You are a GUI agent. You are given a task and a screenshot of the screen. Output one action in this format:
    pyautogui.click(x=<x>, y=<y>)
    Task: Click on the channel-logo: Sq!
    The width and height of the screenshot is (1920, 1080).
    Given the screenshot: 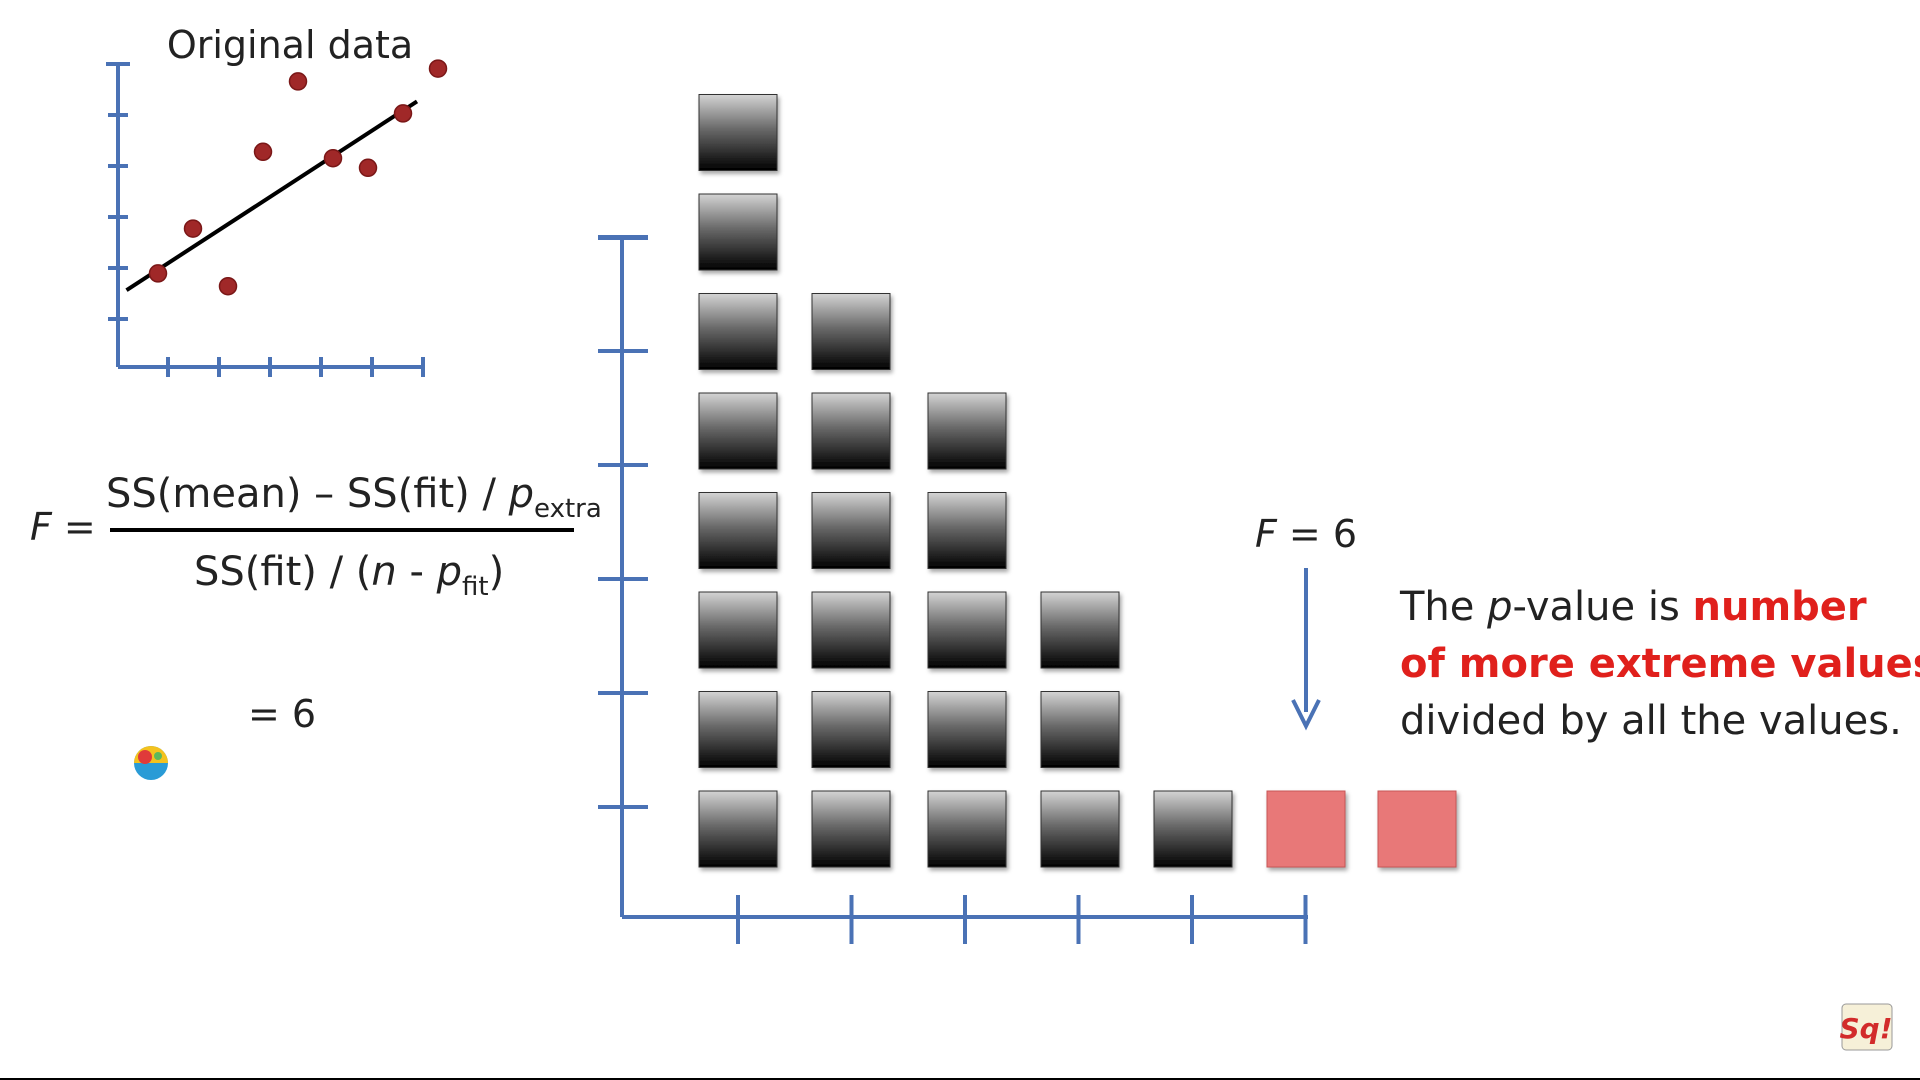 What is the action you would take?
    pyautogui.click(x=1866, y=1027)
    